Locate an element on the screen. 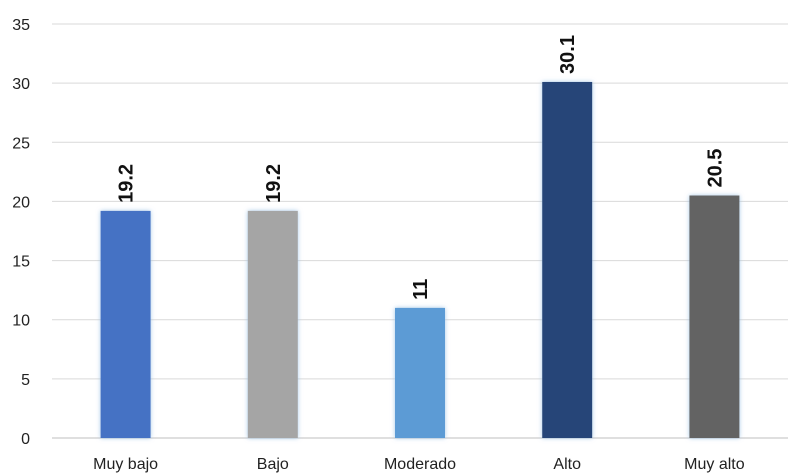  y-tick-label: 10 is located at coordinates (21, 321).